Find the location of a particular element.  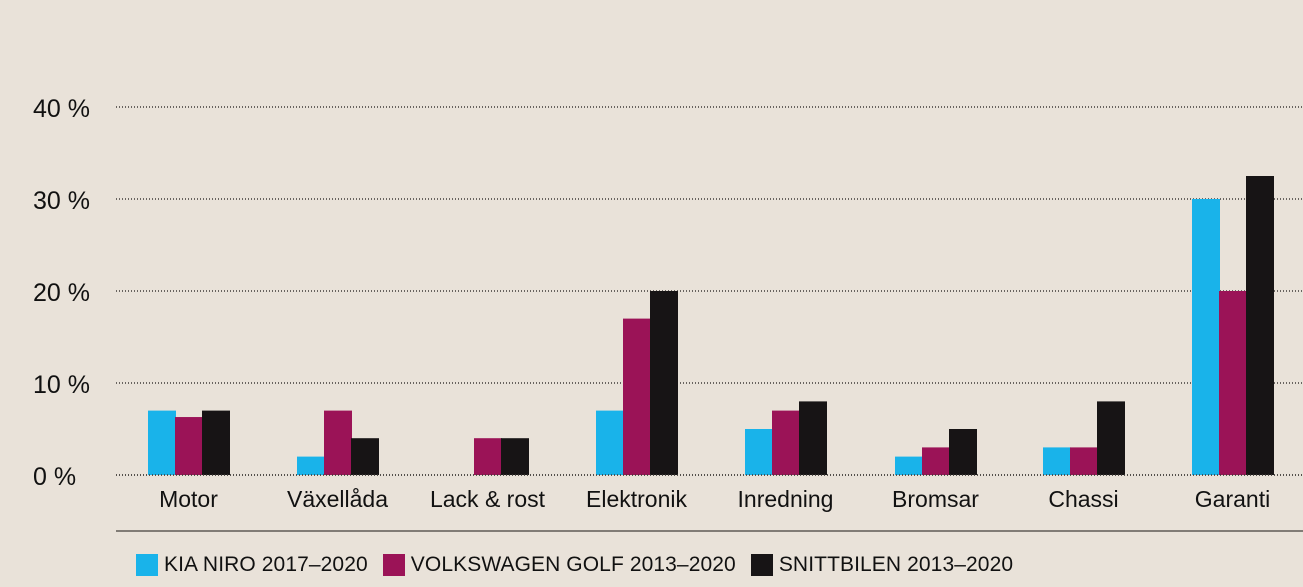

y-tick-label: 0 % is located at coordinates (54, 477).